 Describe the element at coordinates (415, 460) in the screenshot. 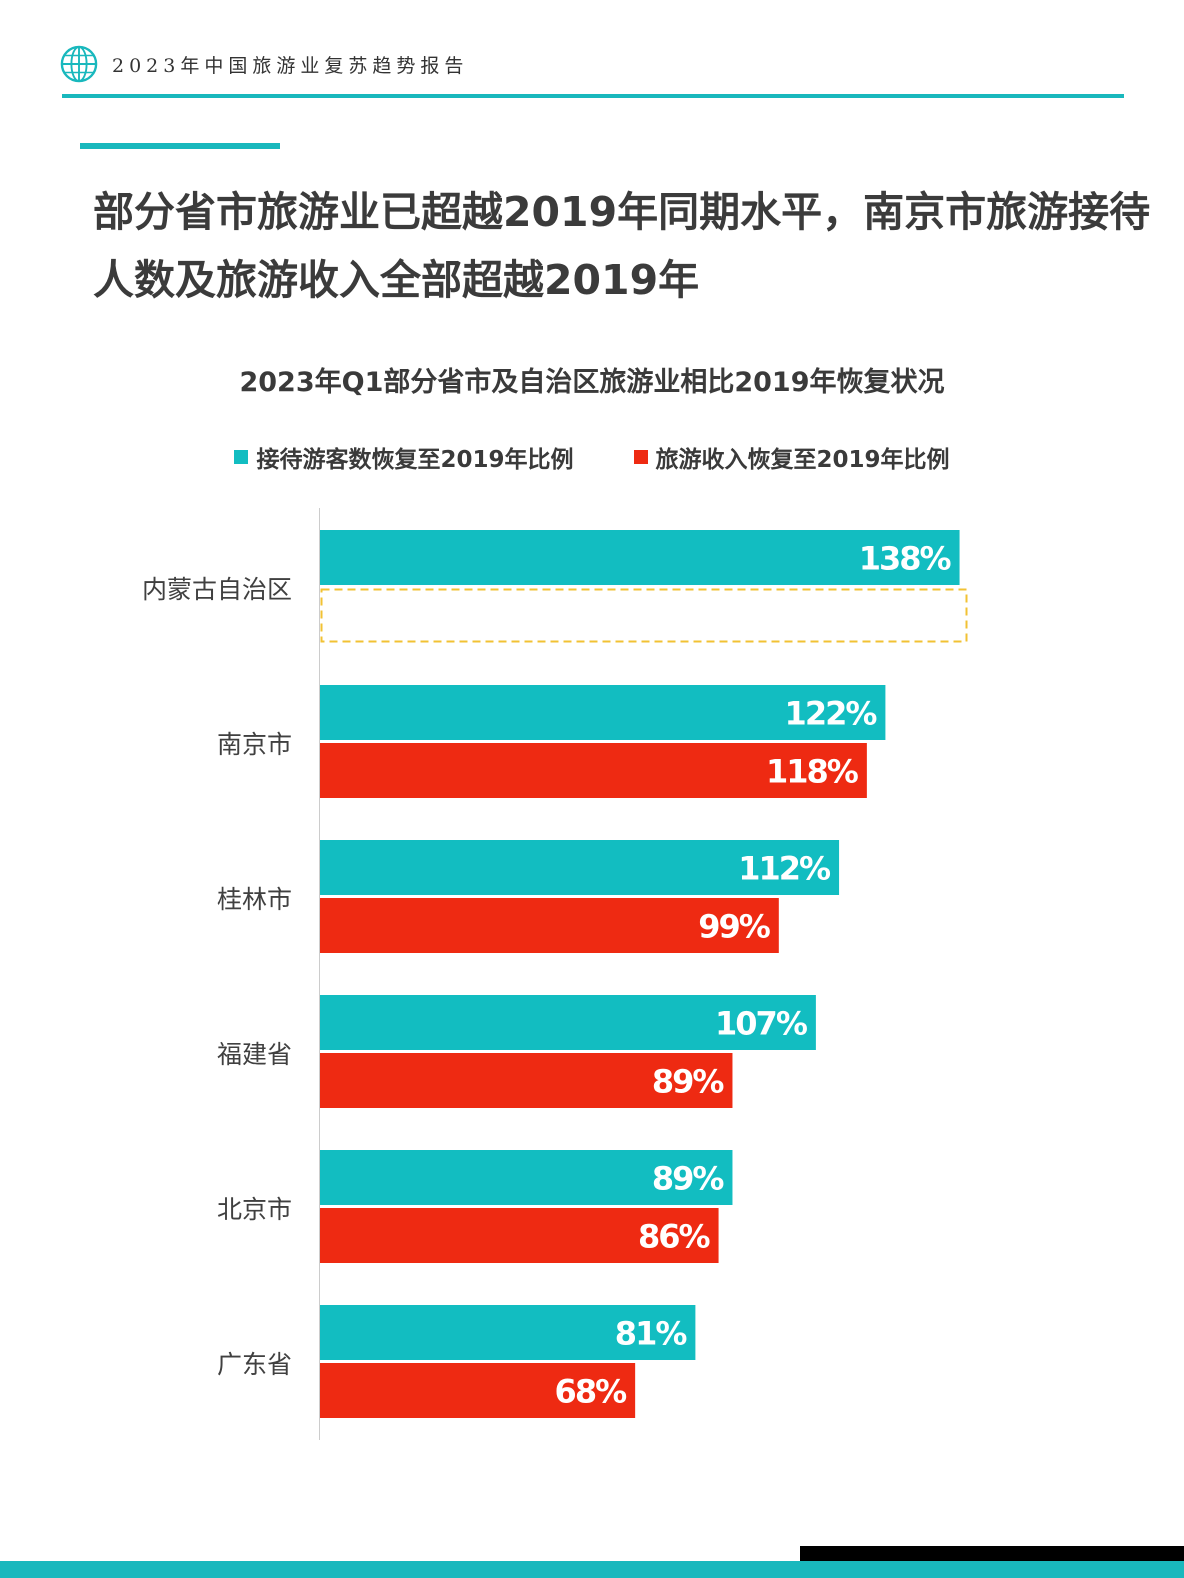

I see `legend-label-visitors: 接待游客数恢复至2019年比例` at that location.